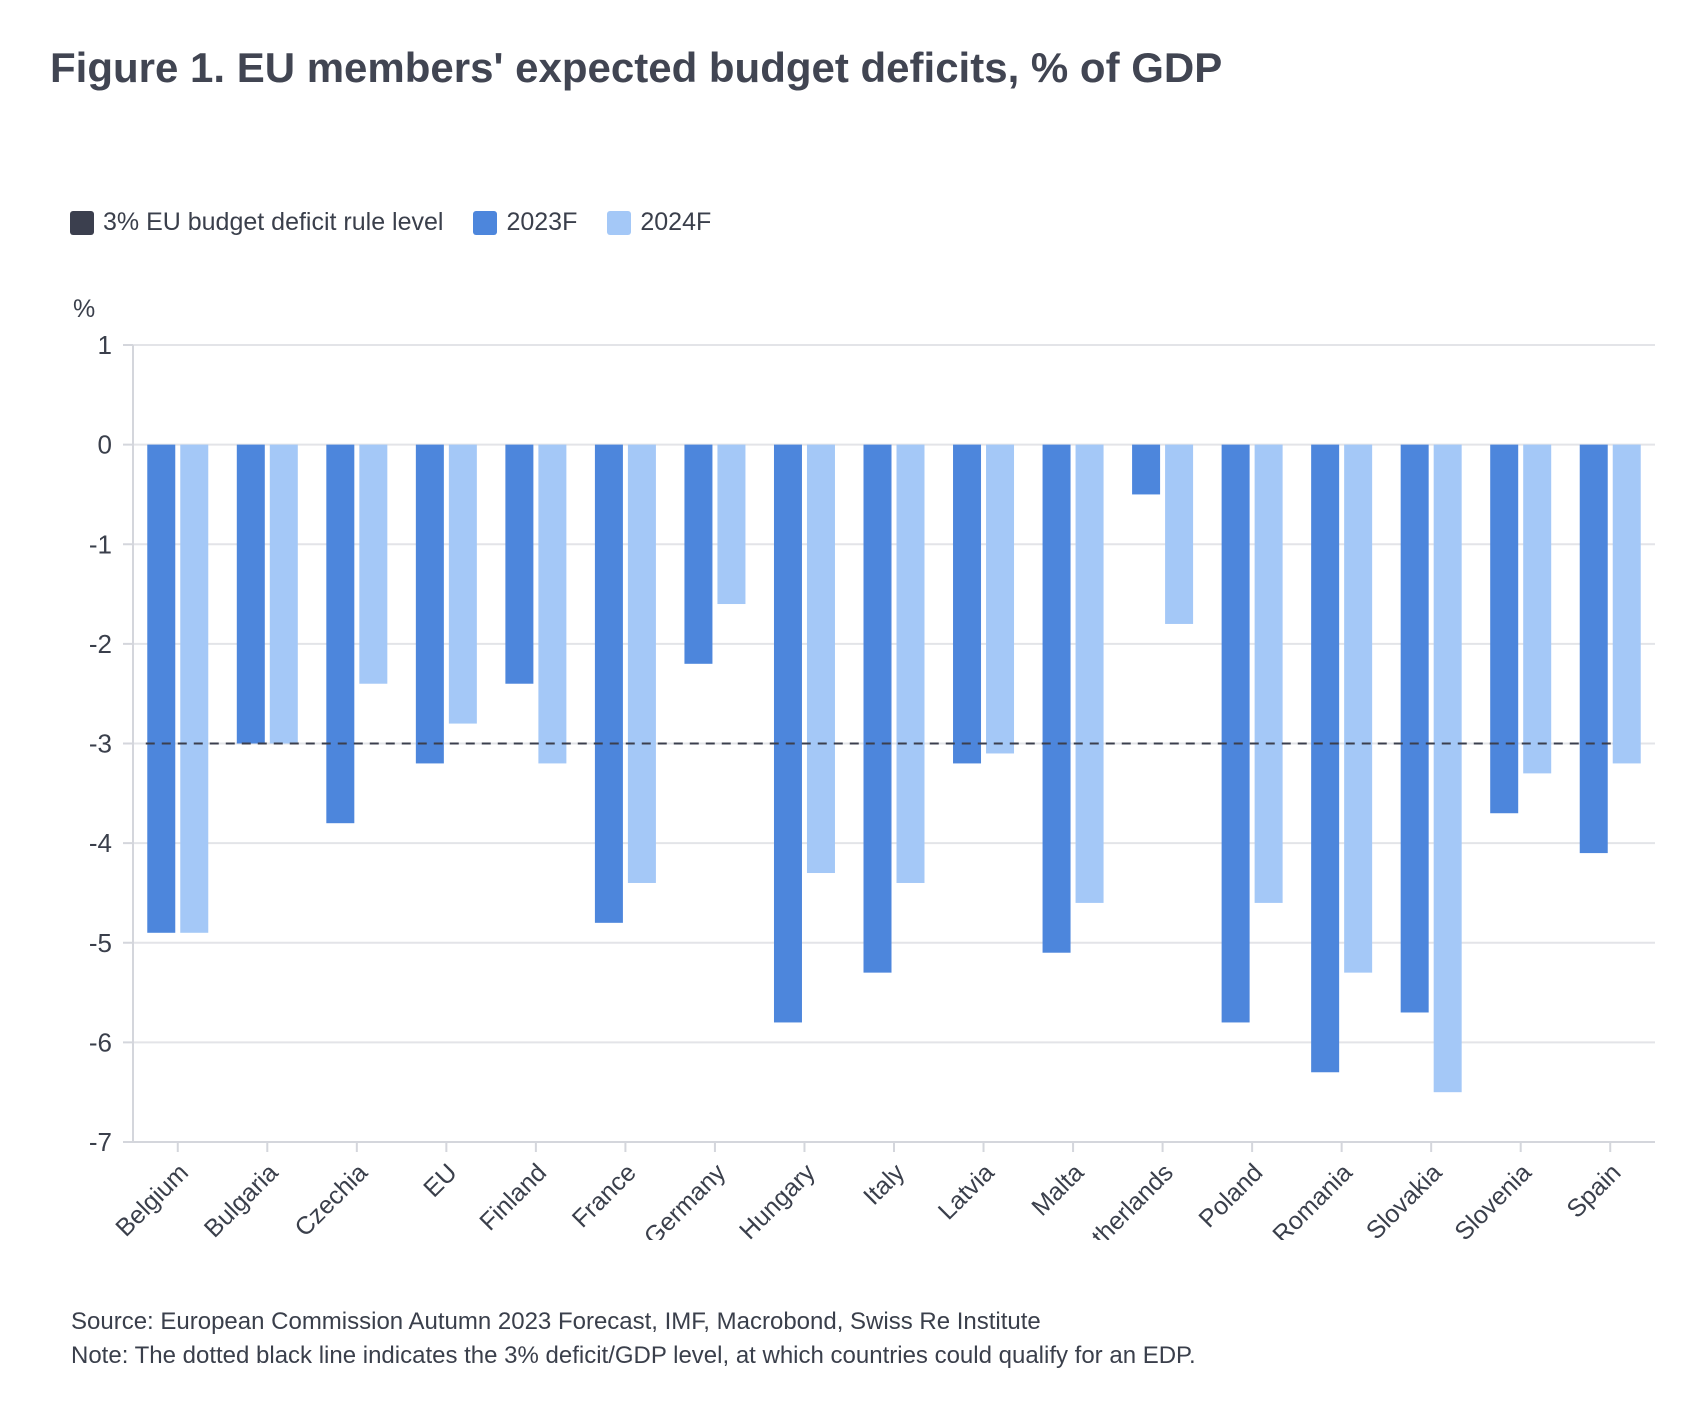 The width and height of the screenshot is (1702, 1416). What do you see at coordinates (1404, 1199) in the screenshot?
I see `x-tick-label: Slovakia` at bounding box center [1404, 1199].